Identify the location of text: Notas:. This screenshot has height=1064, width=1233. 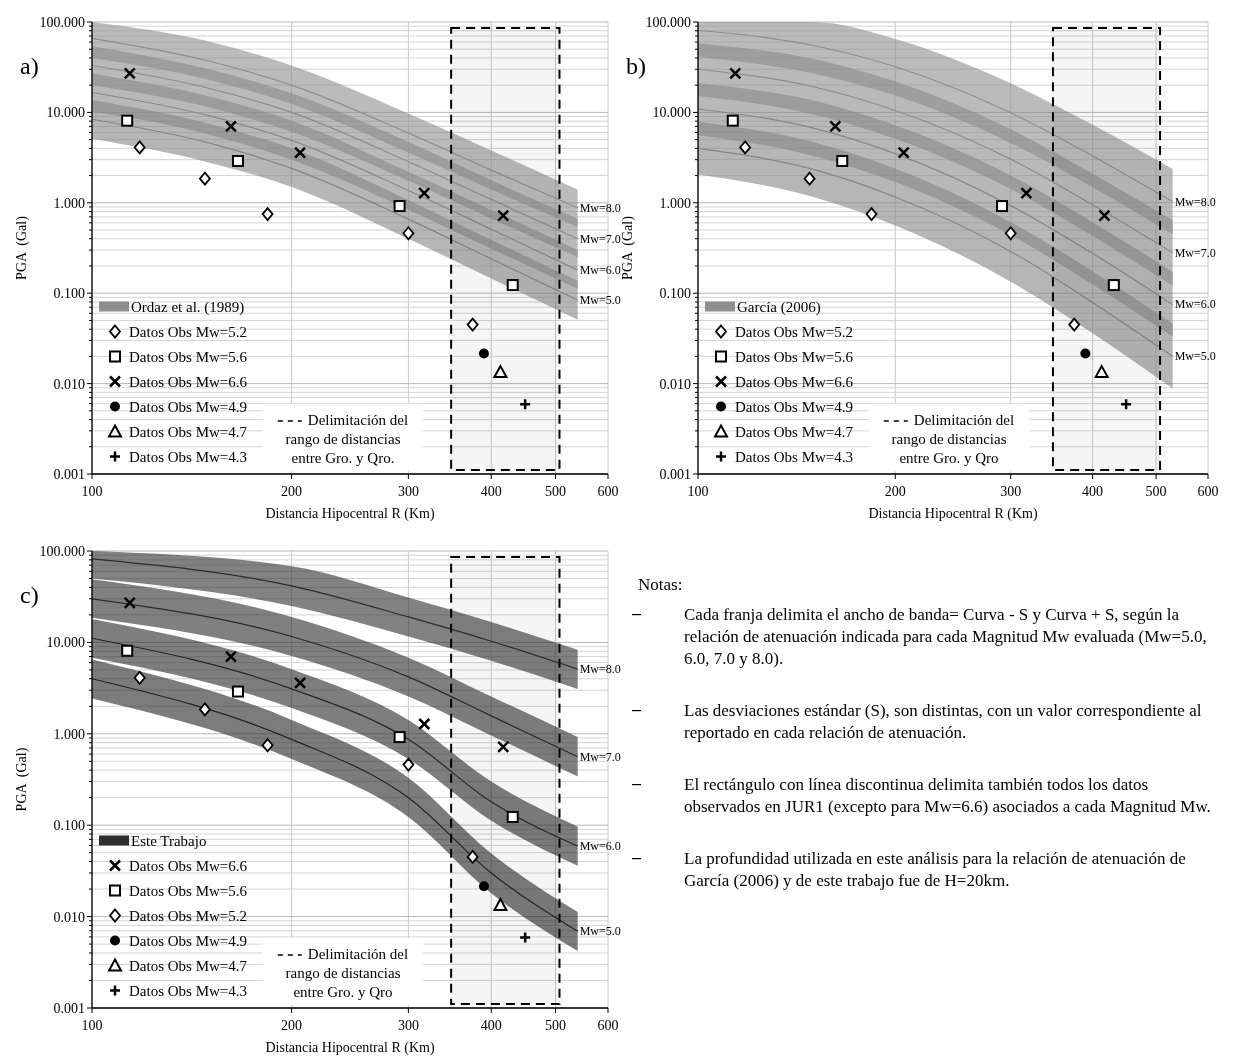
(660, 584).